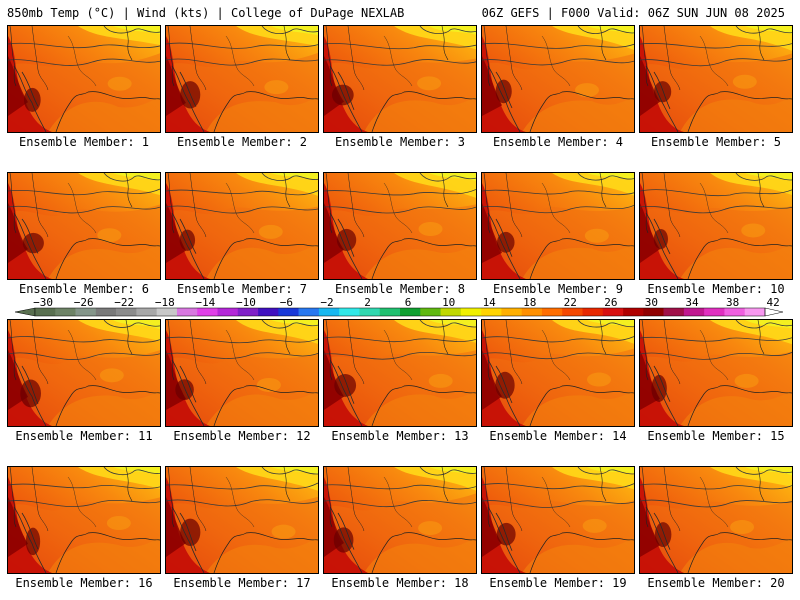 This screenshot has height=600, width=800. I want to click on ensemble-member-label: Ensemble Member: 6, so click(84, 289).